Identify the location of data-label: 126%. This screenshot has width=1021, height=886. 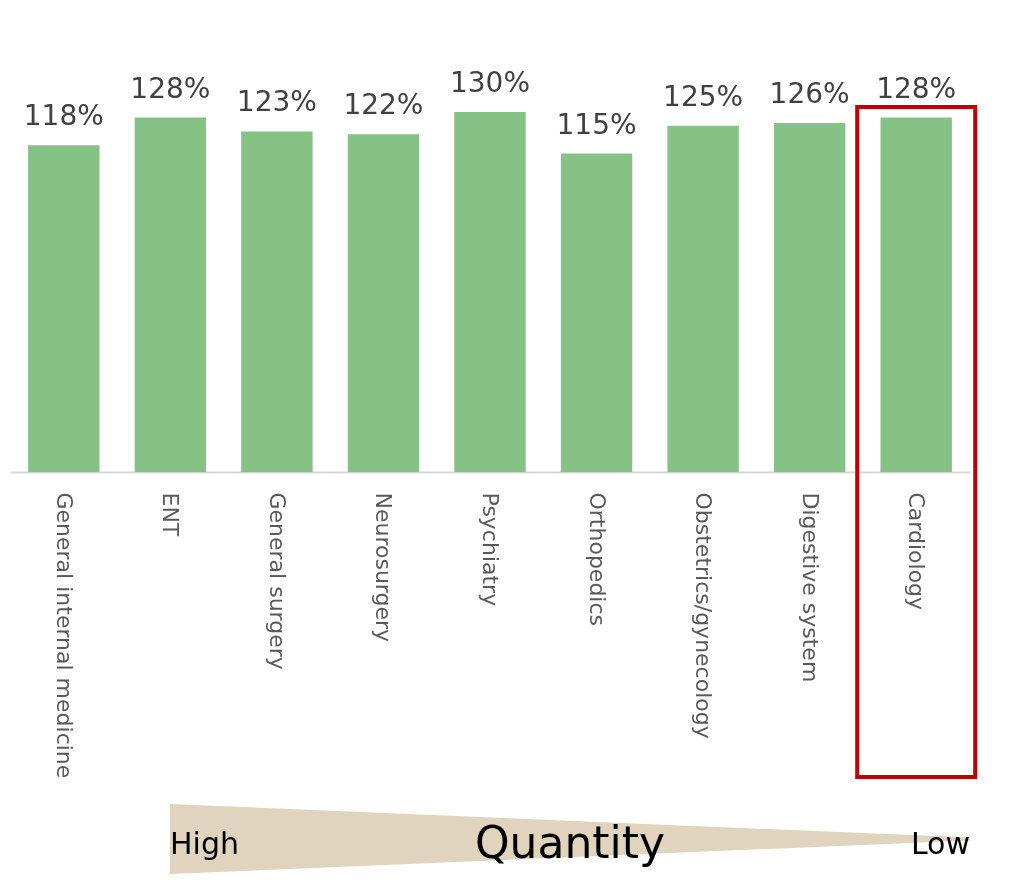
(809, 94).